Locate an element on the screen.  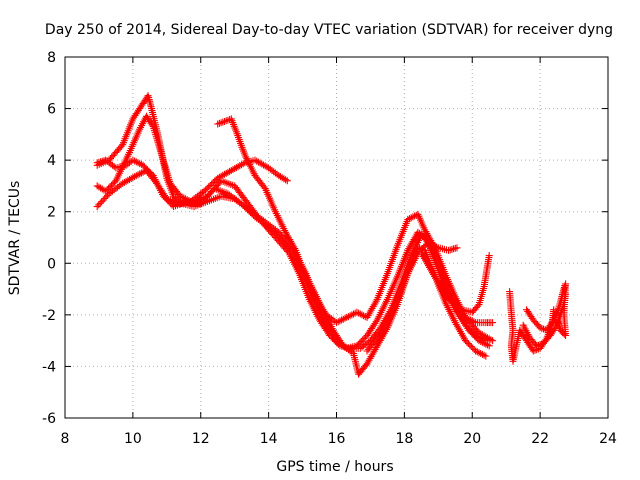
x-tick-label: 20 is located at coordinates (472, 439).